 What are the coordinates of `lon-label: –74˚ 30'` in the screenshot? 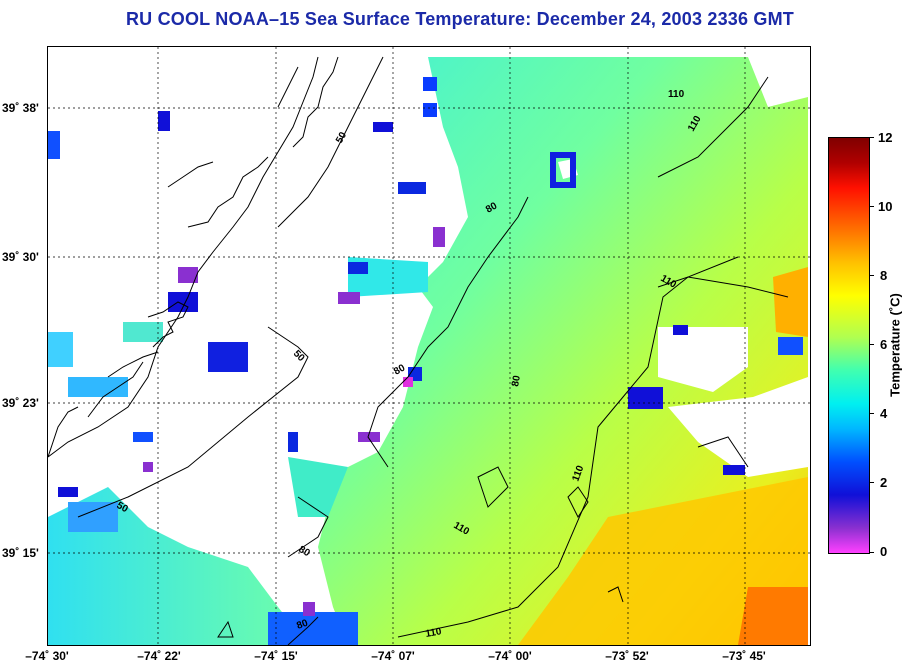 It's located at (47, 656).